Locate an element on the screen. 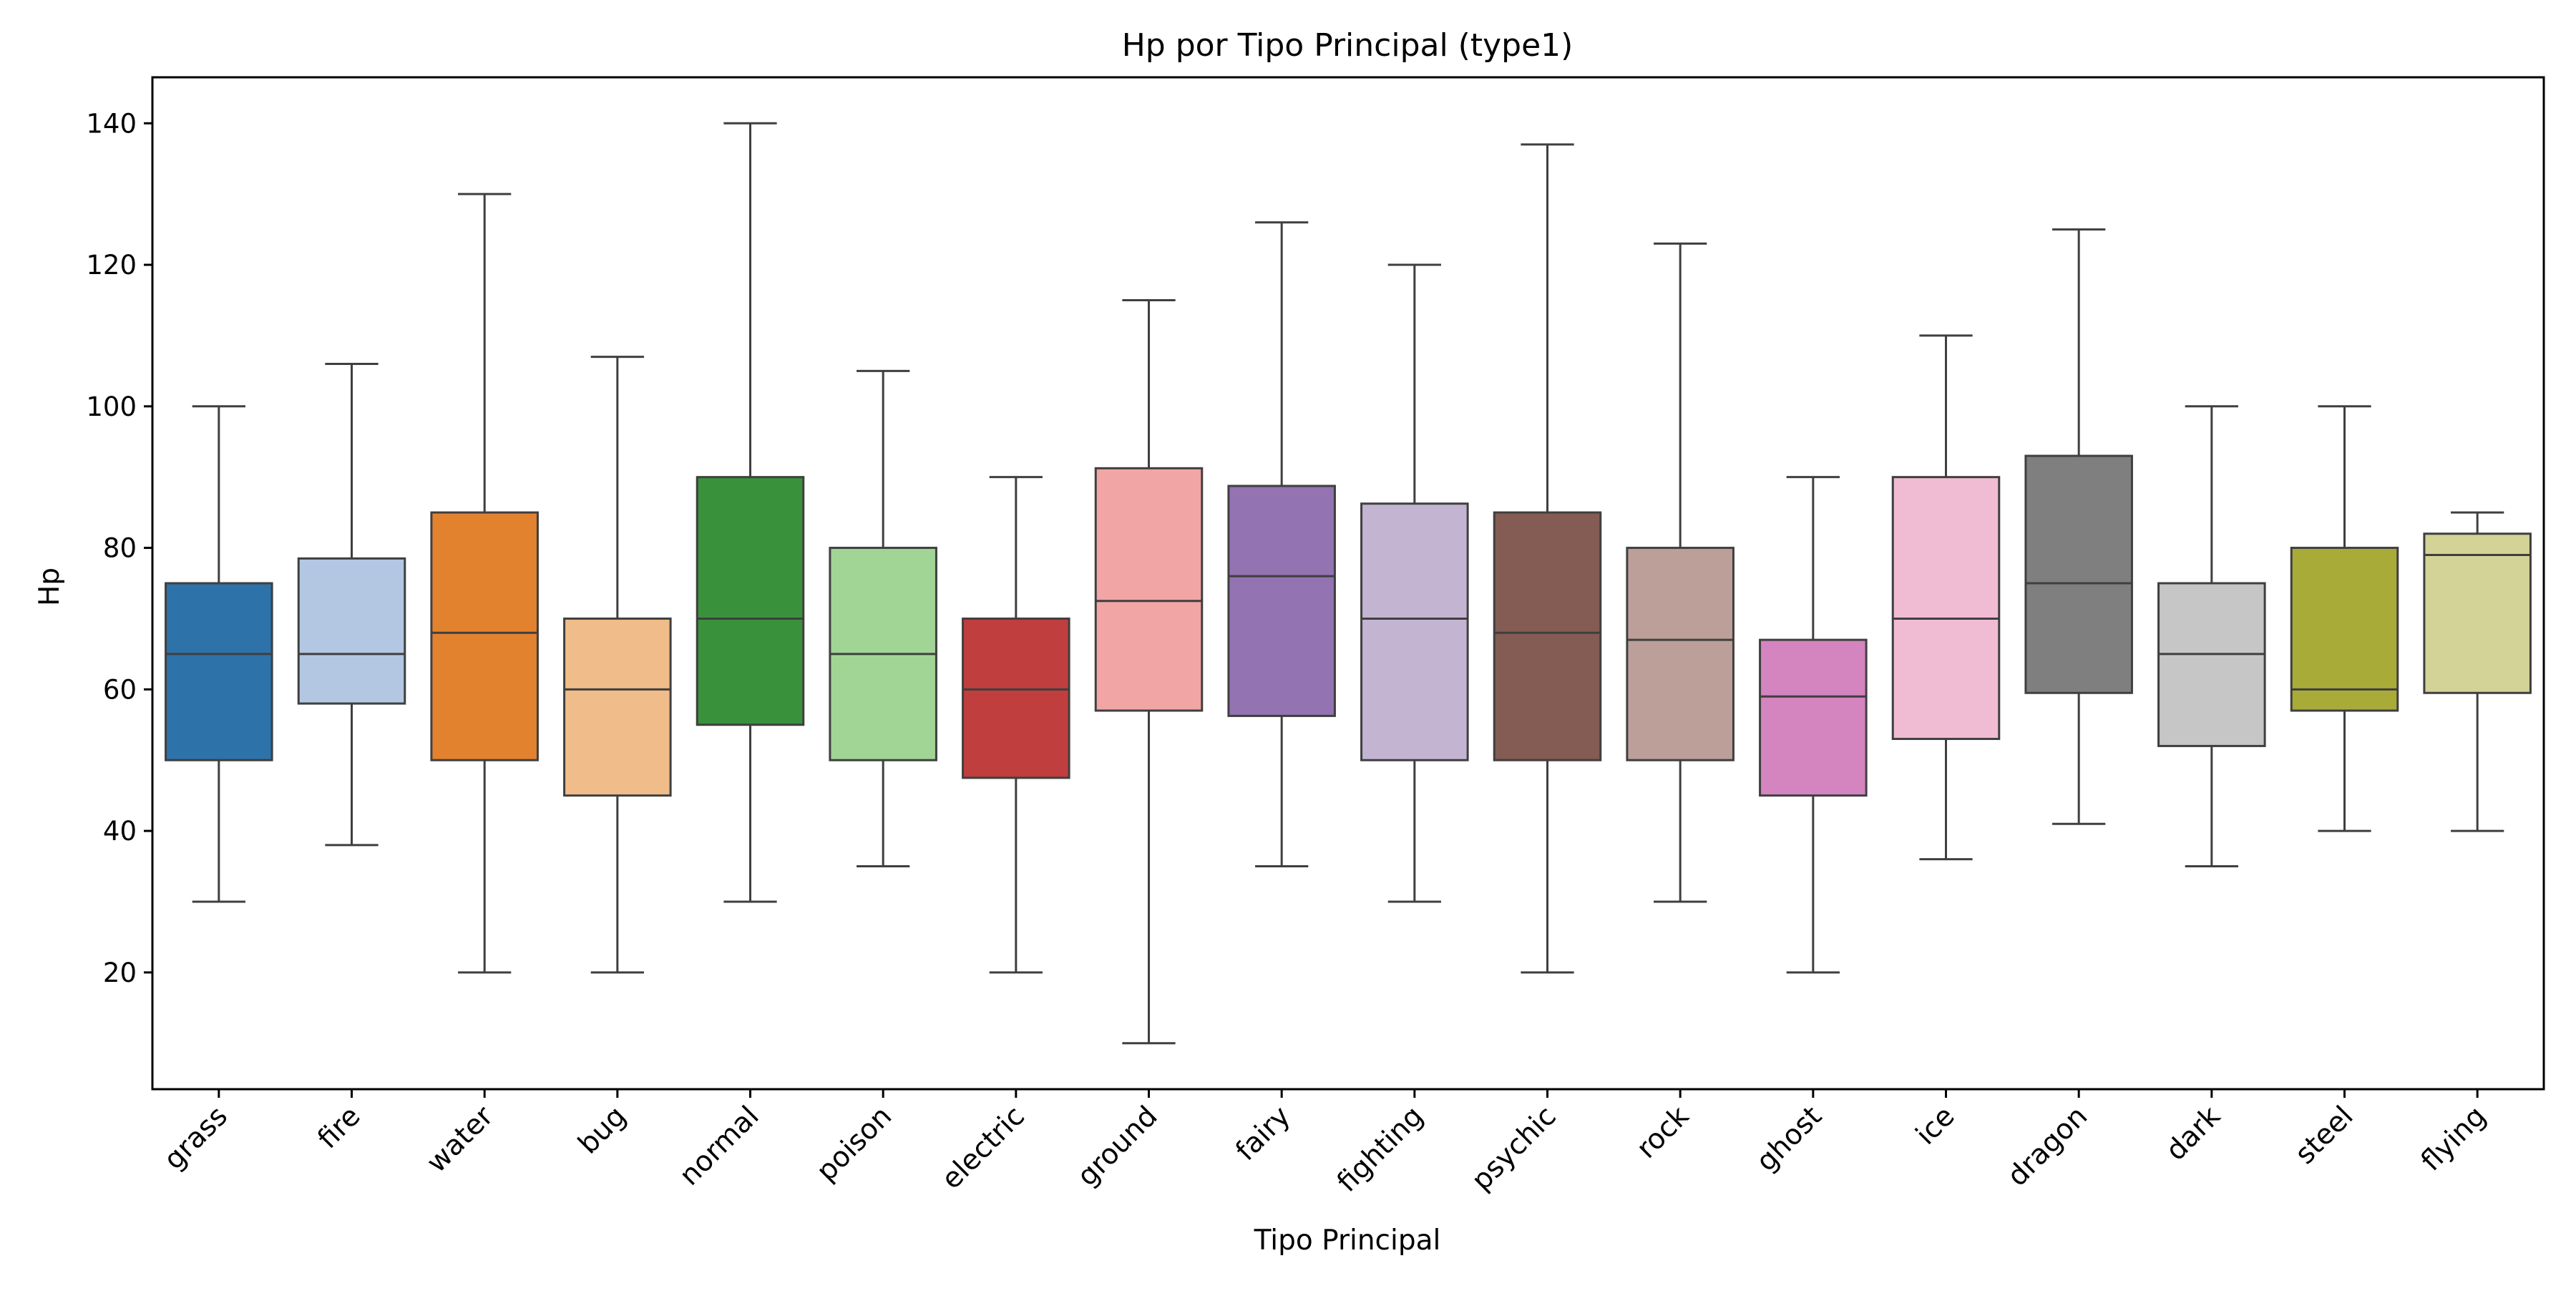 The height and width of the screenshot is (1291, 2576). box-group-poison is located at coordinates (883, 618).